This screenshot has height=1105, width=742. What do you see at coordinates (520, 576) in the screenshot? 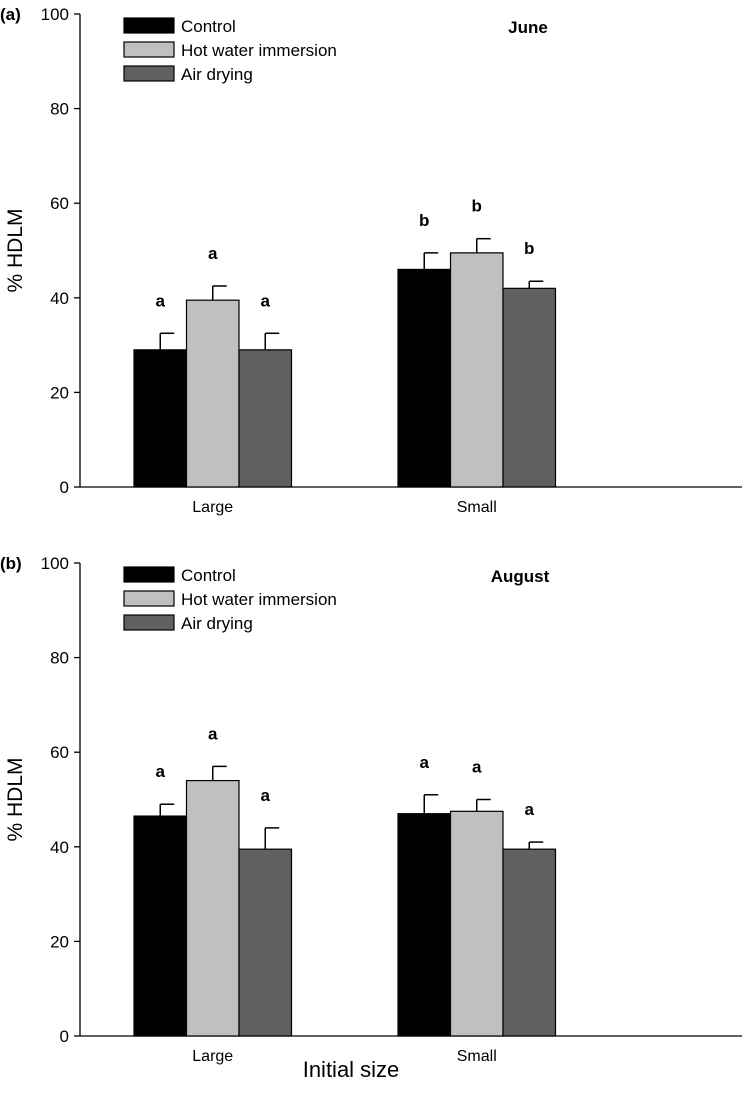
I see `month-label: August` at bounding box center [520, 576].